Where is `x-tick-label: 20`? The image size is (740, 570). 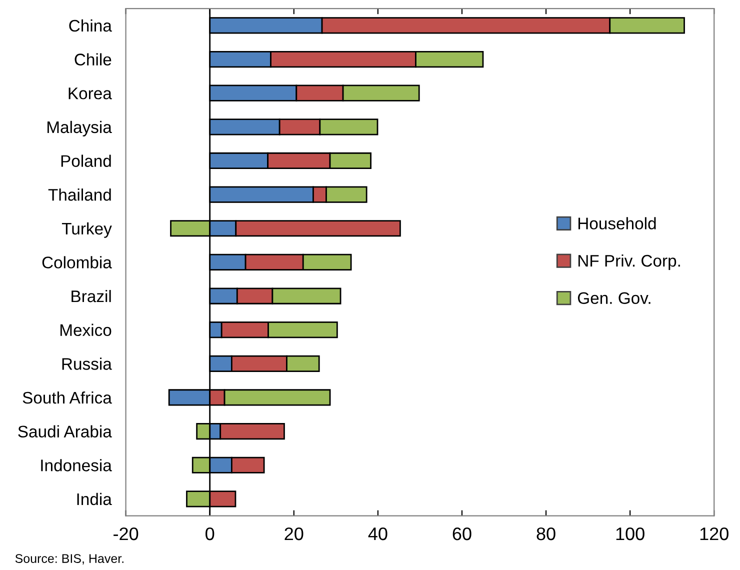
x-tick-label: 20 is located at coordinates (294, 533).